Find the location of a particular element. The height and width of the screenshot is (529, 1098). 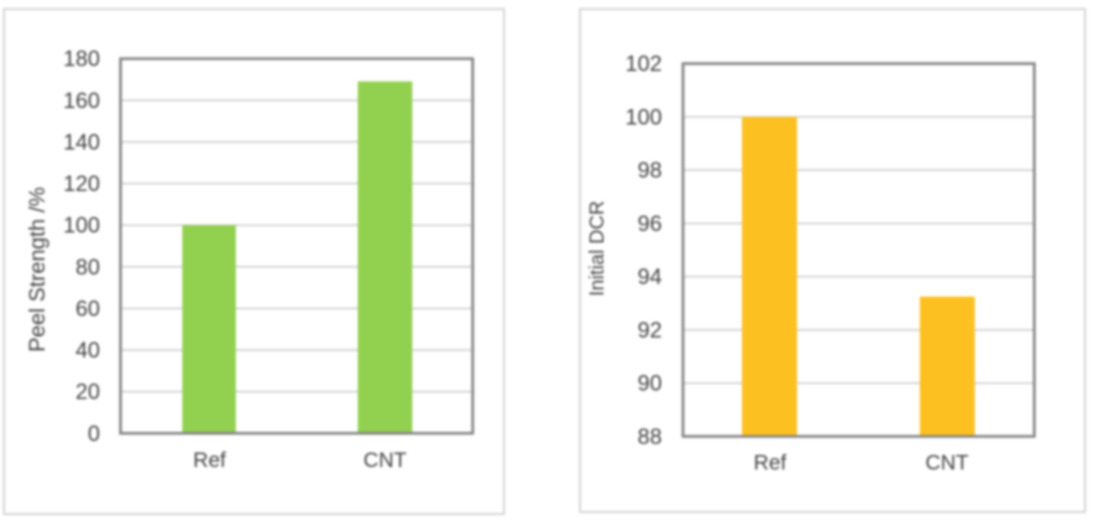

svg-text: 180 is located at coordinates (81, 58).